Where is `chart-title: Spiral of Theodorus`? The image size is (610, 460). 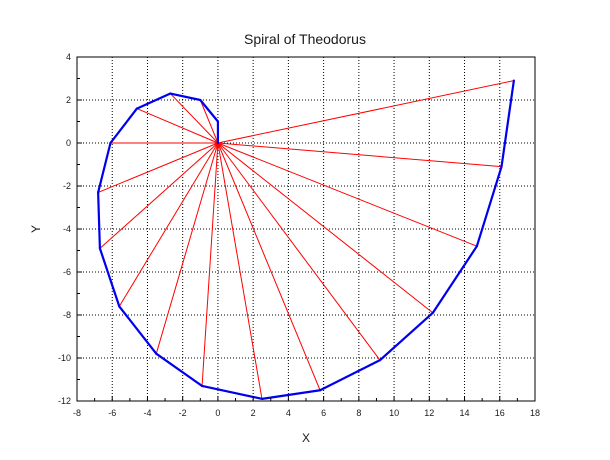
chart-title: Spiral of Theodorus is located at coordinates (305, 39).